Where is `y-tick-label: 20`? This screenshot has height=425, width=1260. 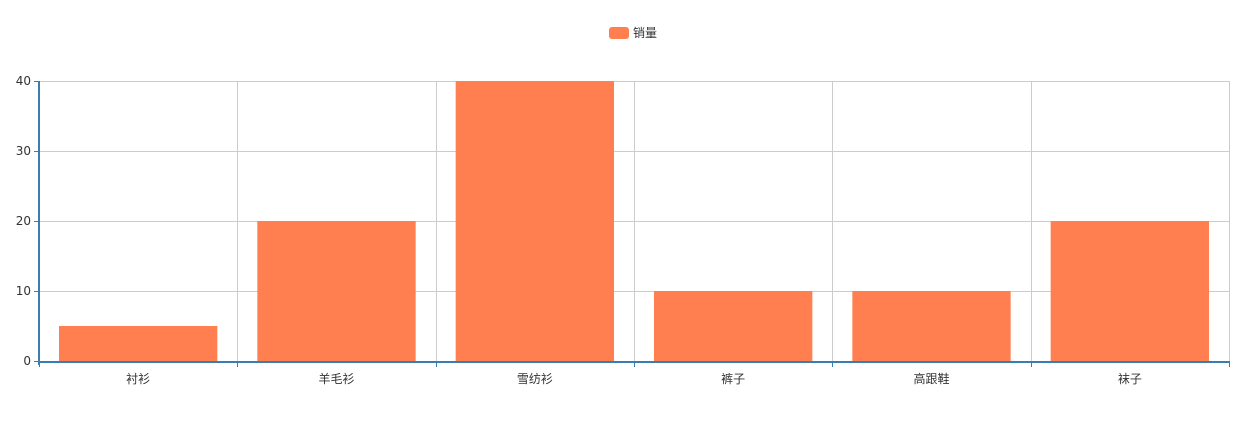
y-tick-label: 20 is located at coordinates (23, 221).